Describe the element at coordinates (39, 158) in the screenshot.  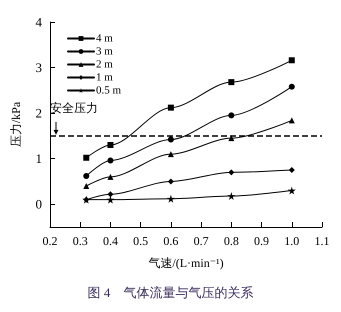
I see `y-tick-label: 1` at that location.